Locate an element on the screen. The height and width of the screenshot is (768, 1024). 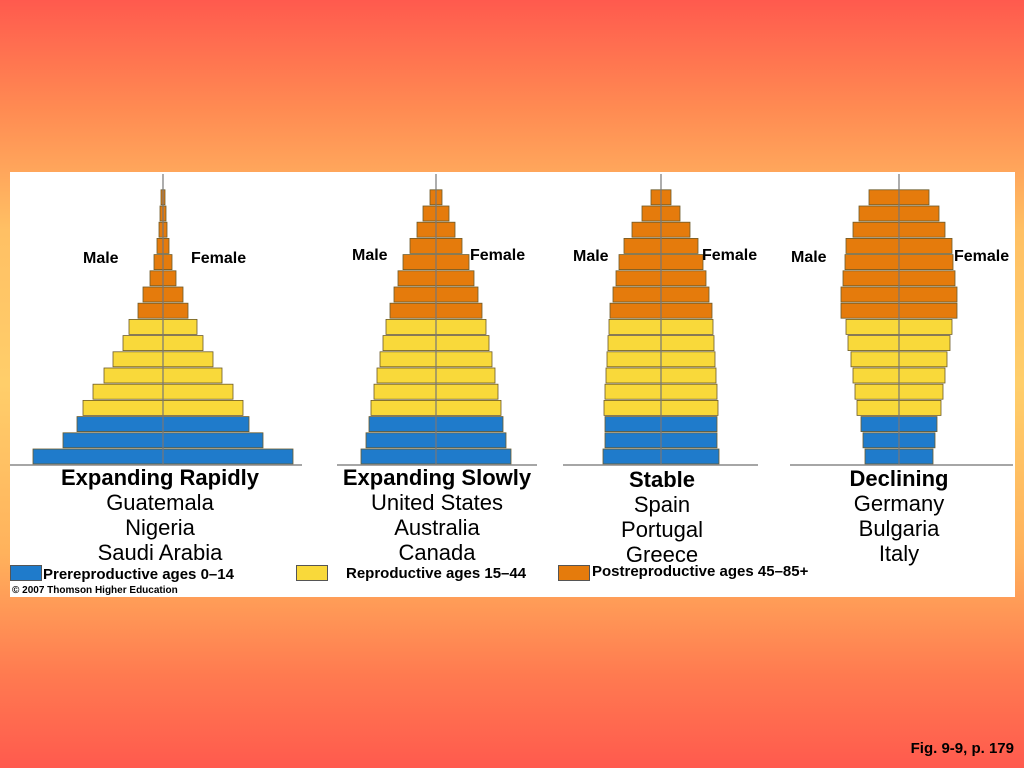
pyramid-title: Expanding Rapidly is located at coordinates (160, 477).